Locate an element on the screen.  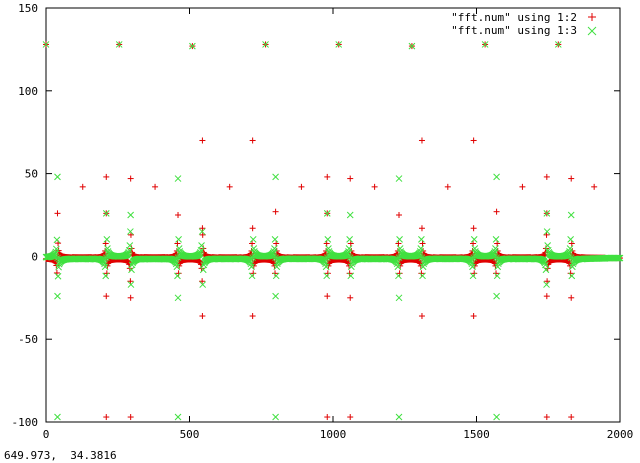
x-tick-label: 2000 is located at coordinates (620, 434).